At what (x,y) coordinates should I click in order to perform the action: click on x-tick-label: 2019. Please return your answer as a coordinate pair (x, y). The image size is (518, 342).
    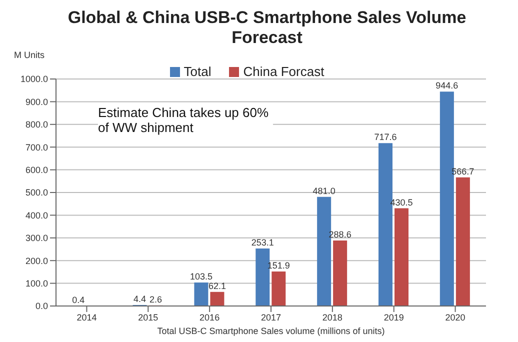
    Looking at the image, I should click on (394, 317).